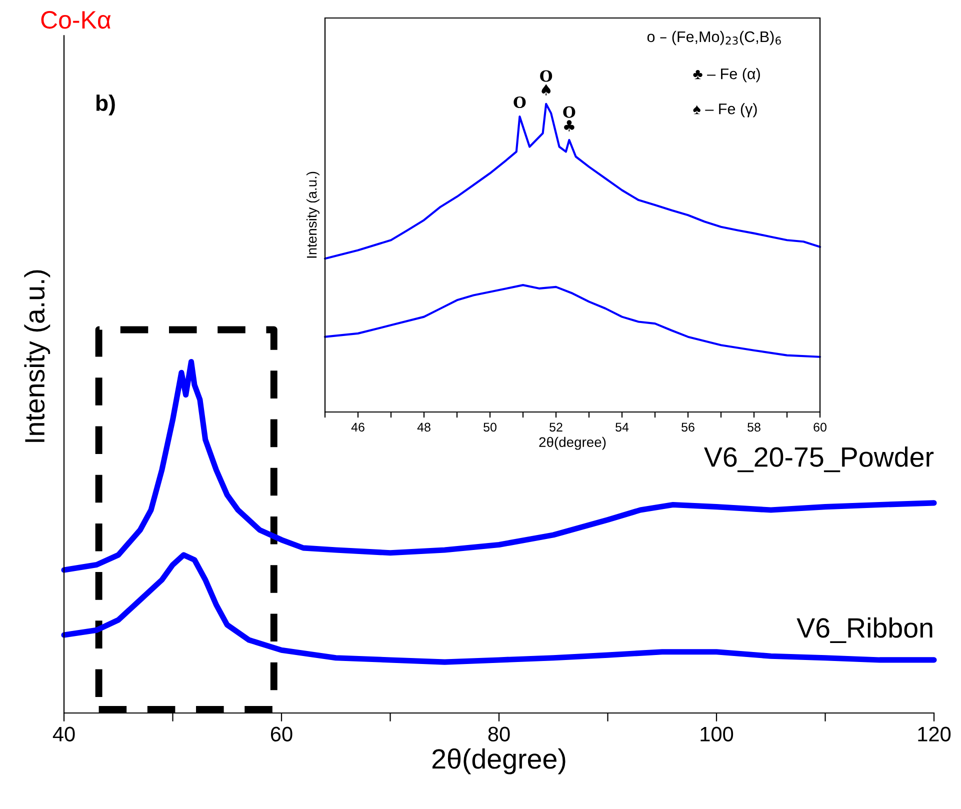 The height and width of the screenshot is (809, 961). What do you see at coordinates (76, 20) in the screenshot?
I see `text: Co-Kα` at bounding box center [76, 20].